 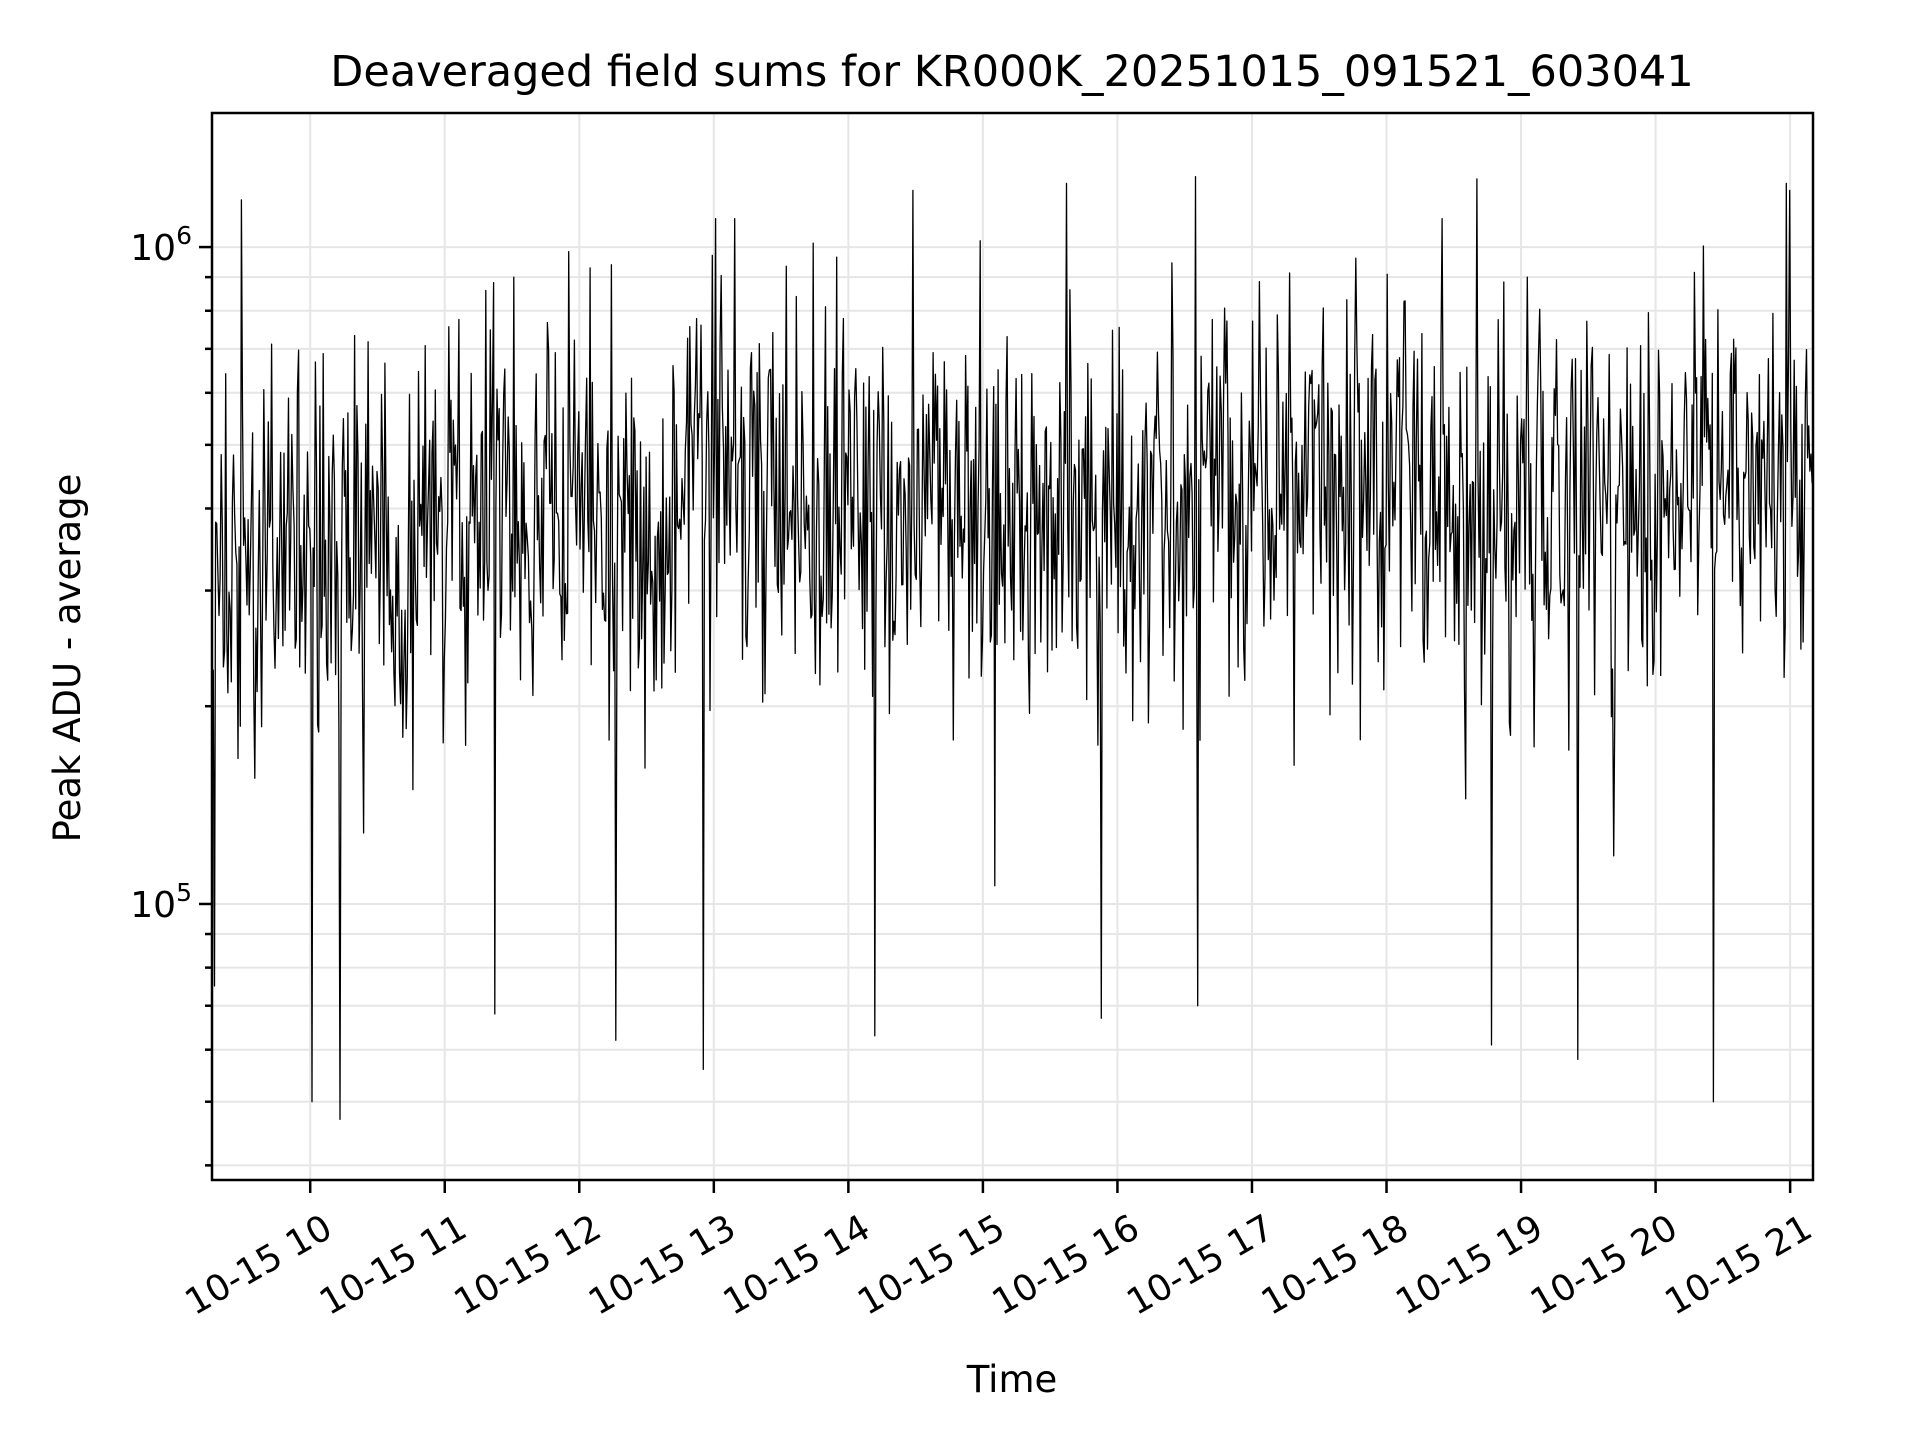 I want to click on y-axis-label: Peak ADU - average, so click(x=67, y=658).